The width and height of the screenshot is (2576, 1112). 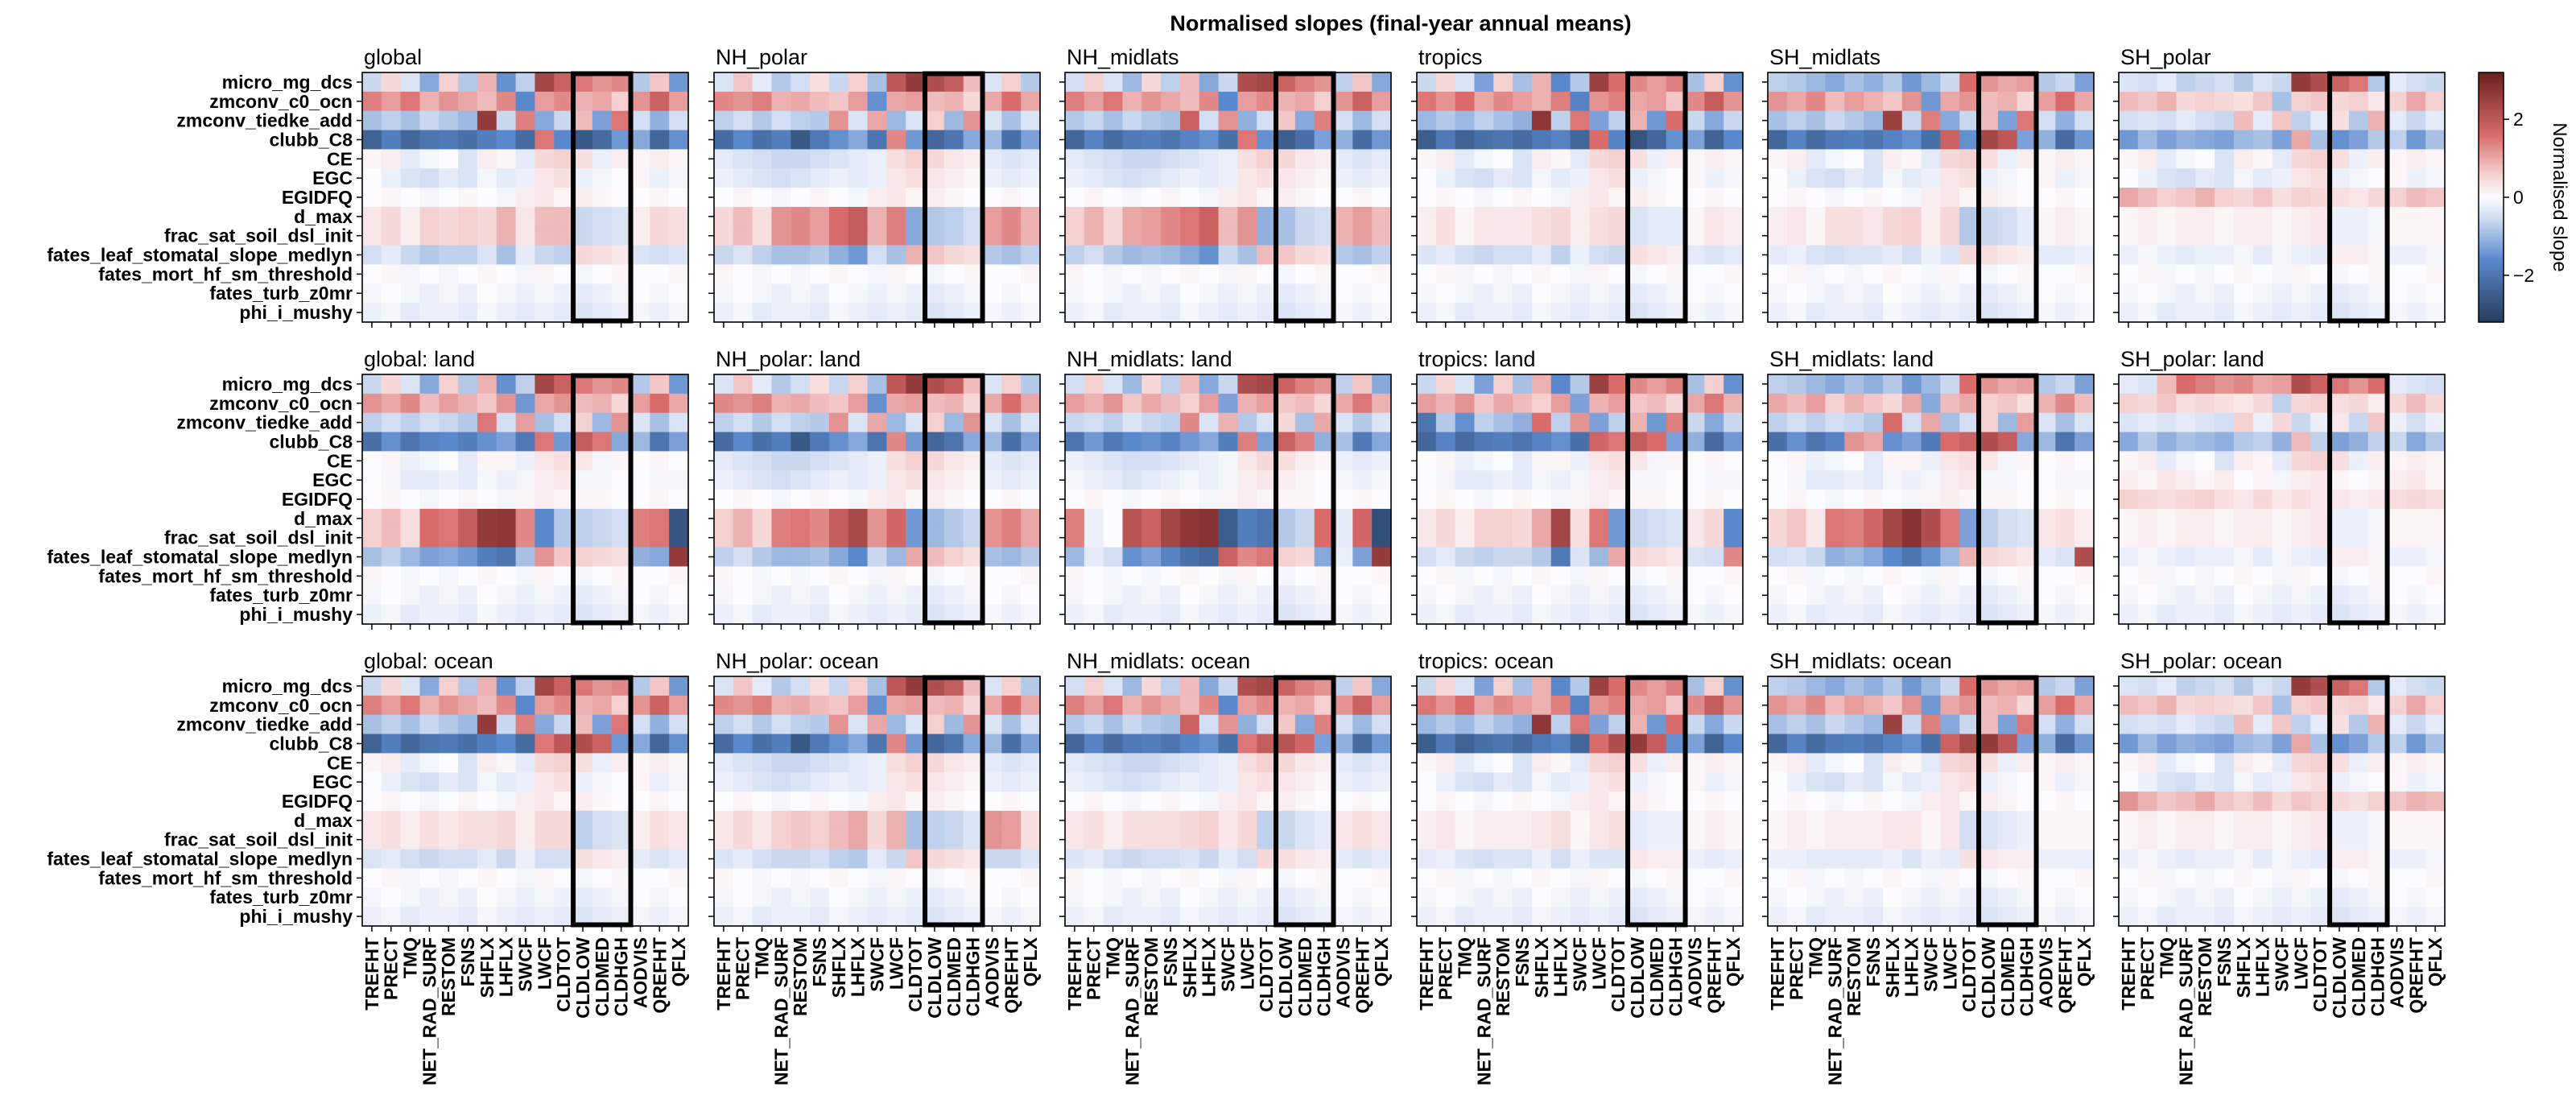 I want to click on column-label: QREFHT, so click(x=1362, y=975).